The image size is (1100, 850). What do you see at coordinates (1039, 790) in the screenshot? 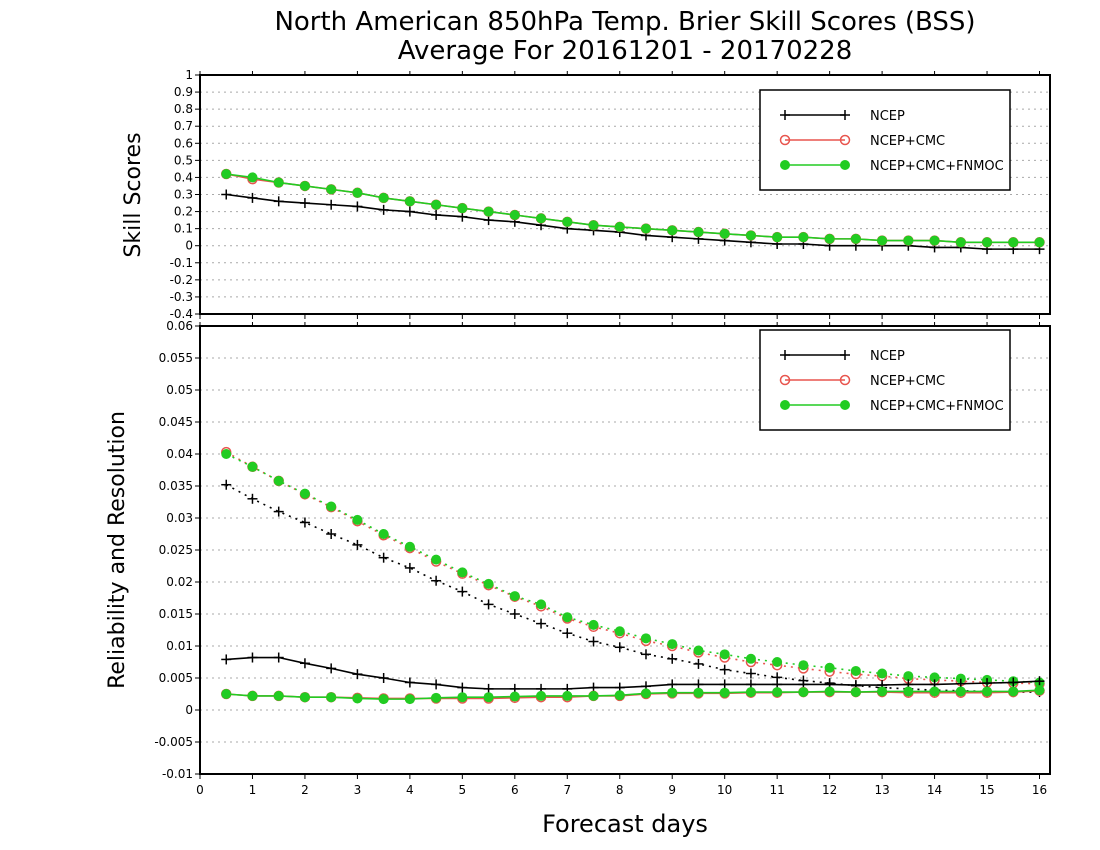
I see `x-tick-label: 16` at bounding box center [1039, 790].